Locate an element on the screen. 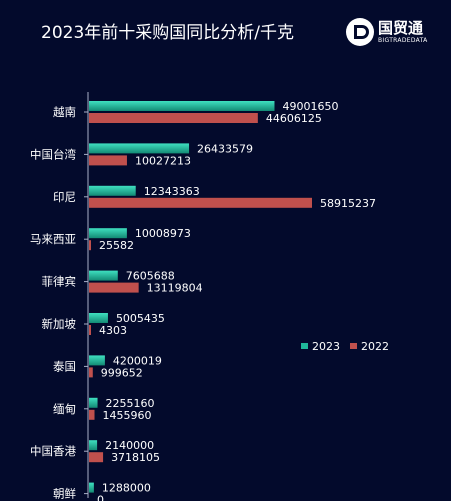  data-label-2022: 58915237 is located at coordinates (348, 203).